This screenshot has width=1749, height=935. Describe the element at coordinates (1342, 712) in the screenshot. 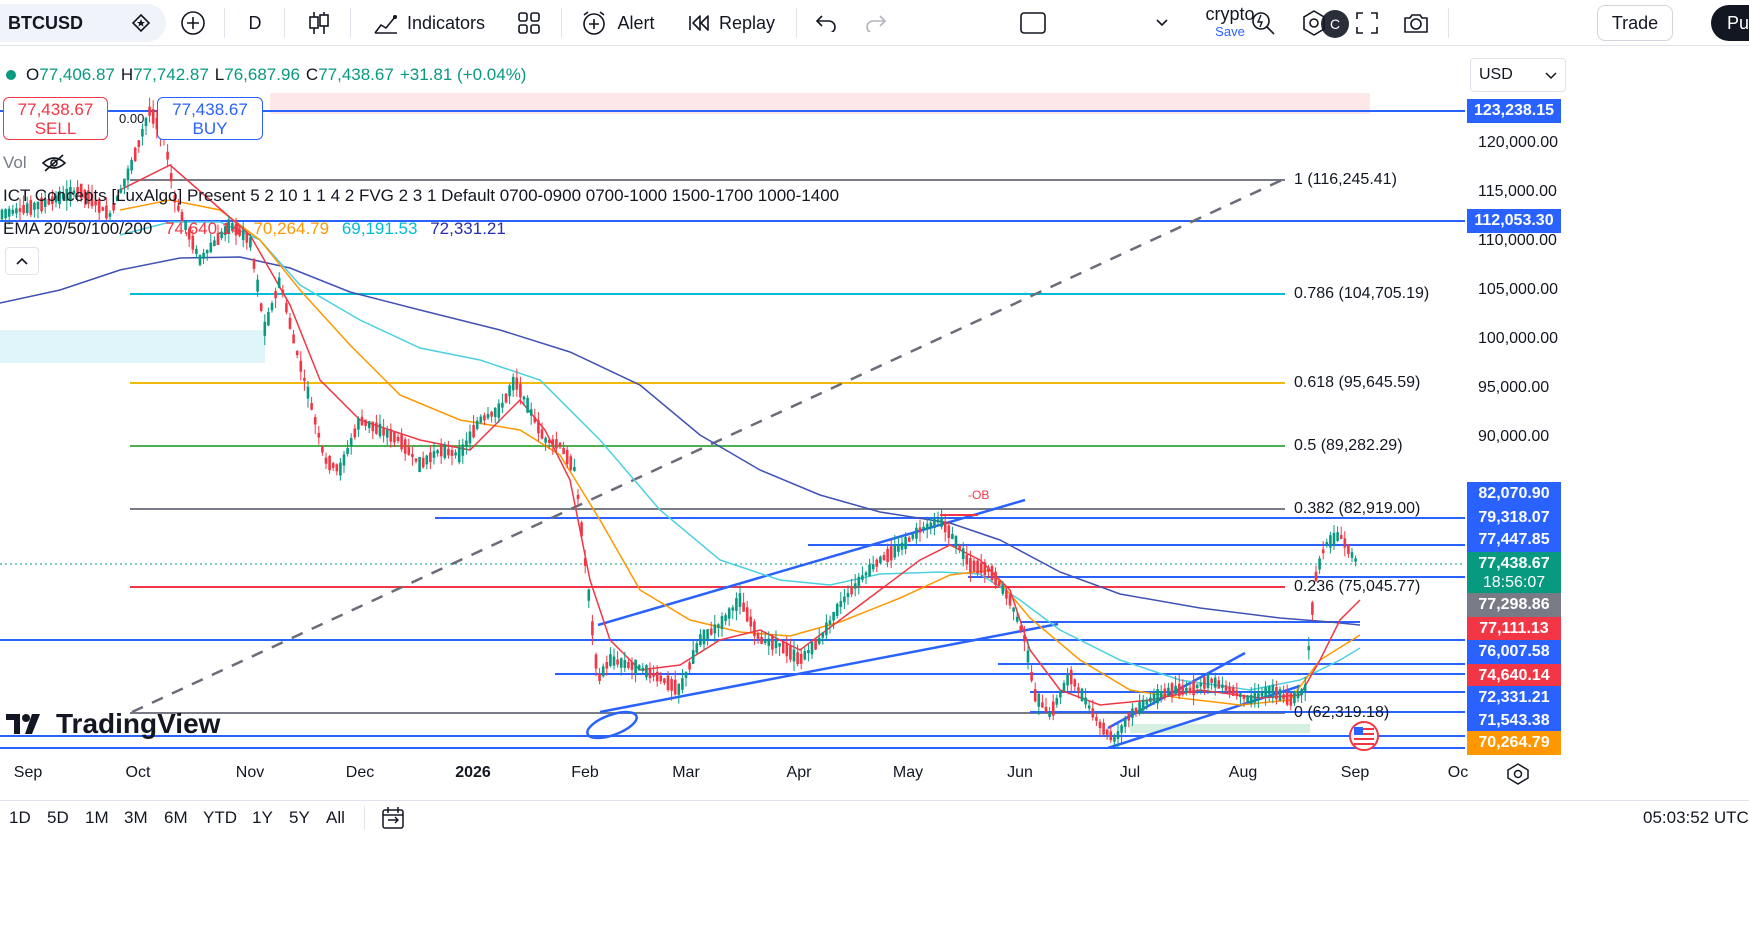

I see `fib-label-0: 0 (62,319.18)` at that location.